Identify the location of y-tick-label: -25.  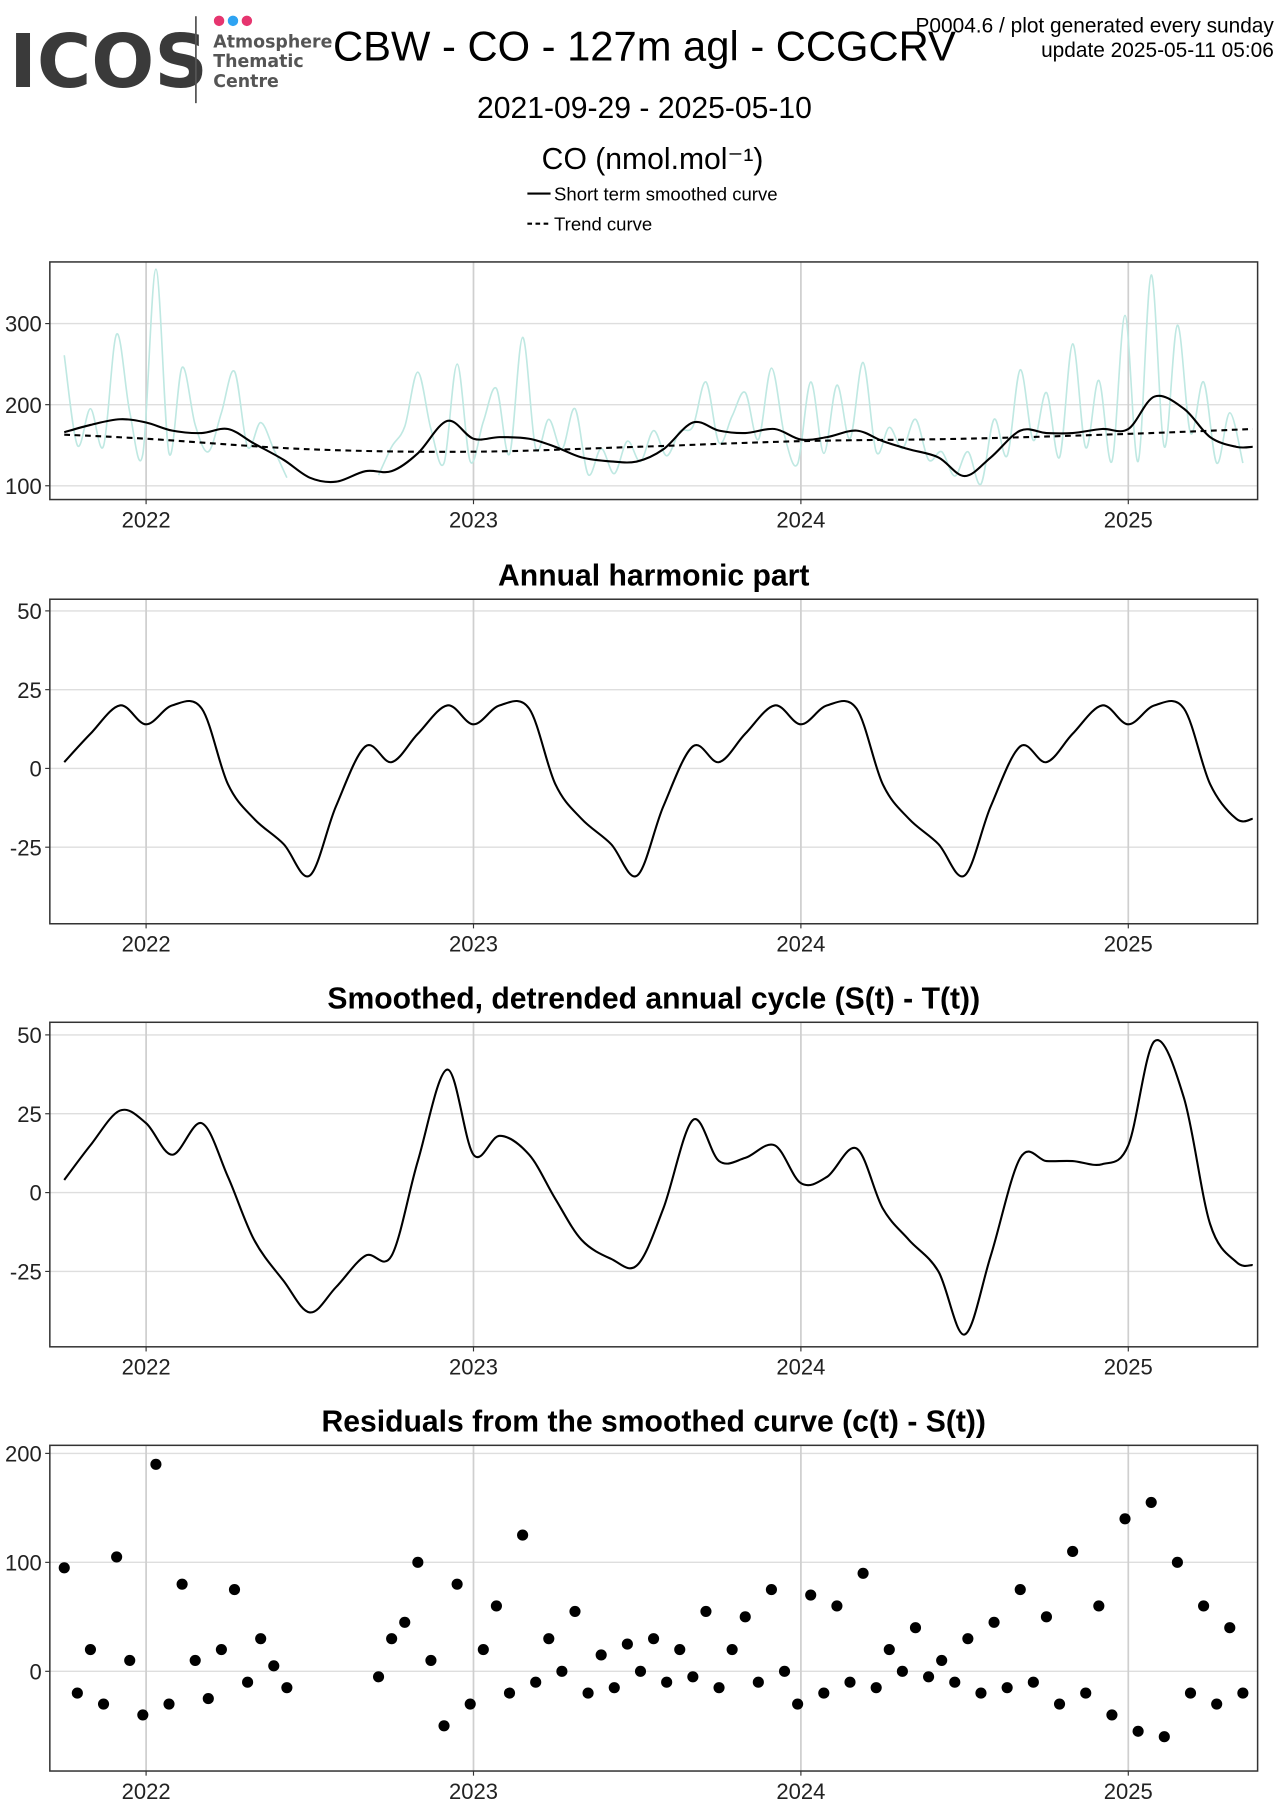
(26, 847).